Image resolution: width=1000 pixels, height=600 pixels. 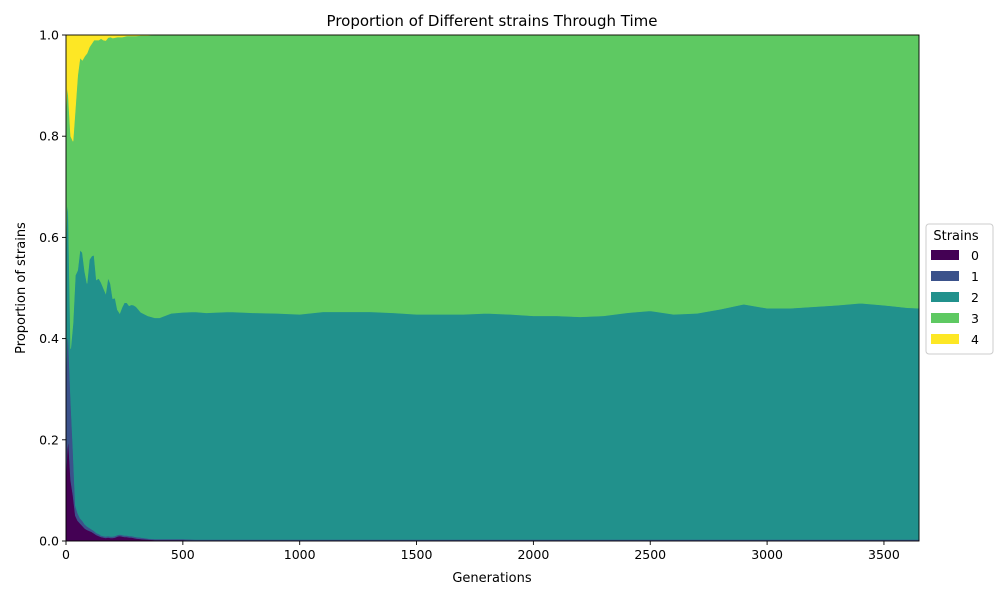 I want to click on x-tick-label: 1000, so click(x=300, y=554).